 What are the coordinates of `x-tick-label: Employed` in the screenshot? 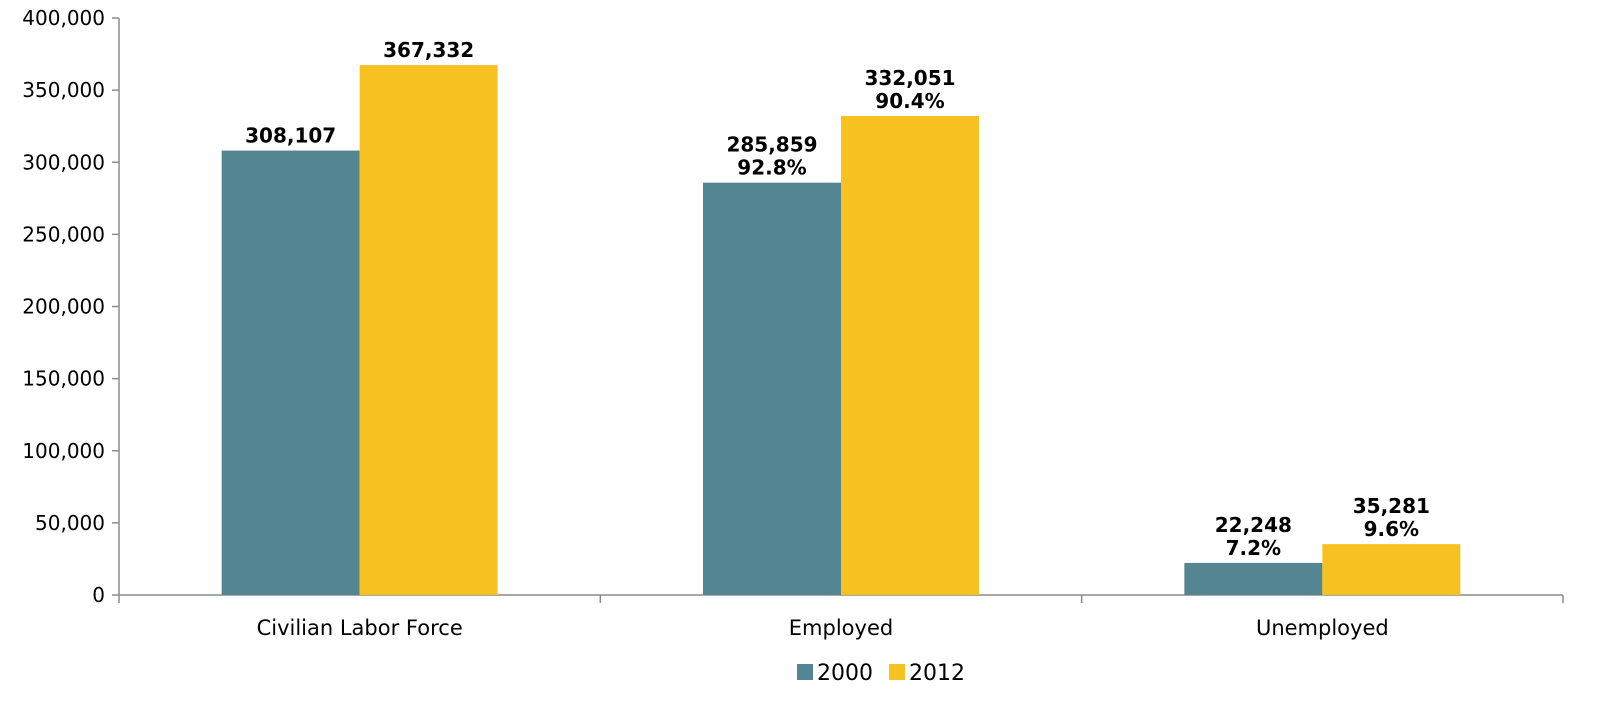 It's located at (841, 628).